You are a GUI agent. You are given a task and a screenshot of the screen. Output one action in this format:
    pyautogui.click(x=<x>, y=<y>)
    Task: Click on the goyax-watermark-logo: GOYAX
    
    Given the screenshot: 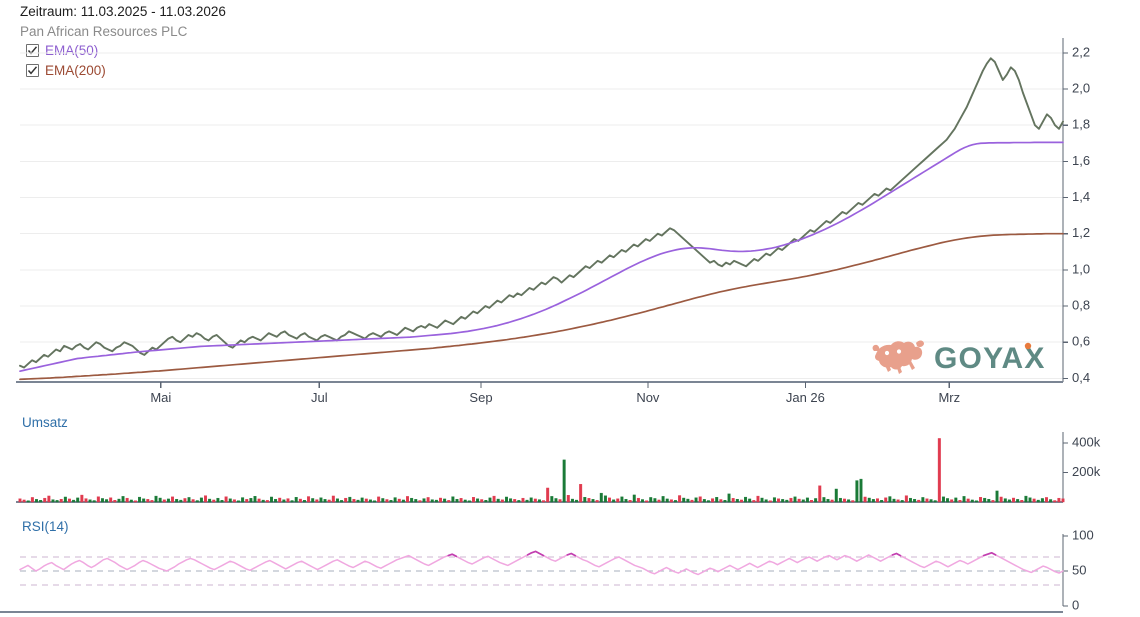 What is the action you would take?
    pyautogui.click(x=958, y=357)
    